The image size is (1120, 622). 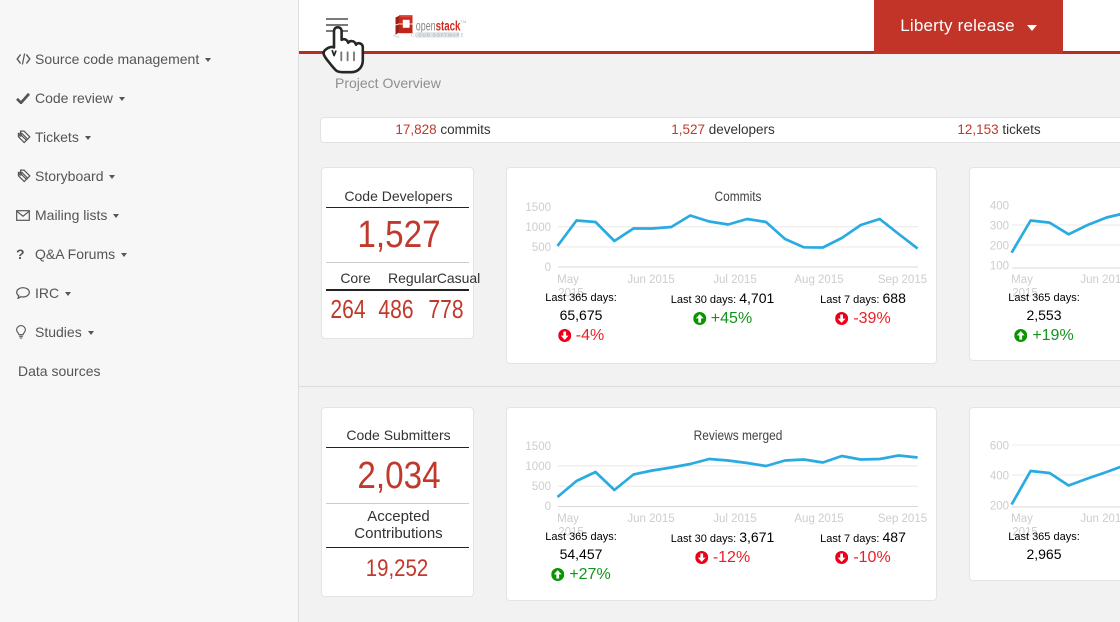 What do you see at coordinates (464, 21) in the screenshot?
I see `svg-text: TM` at bounding box center [464, 21].